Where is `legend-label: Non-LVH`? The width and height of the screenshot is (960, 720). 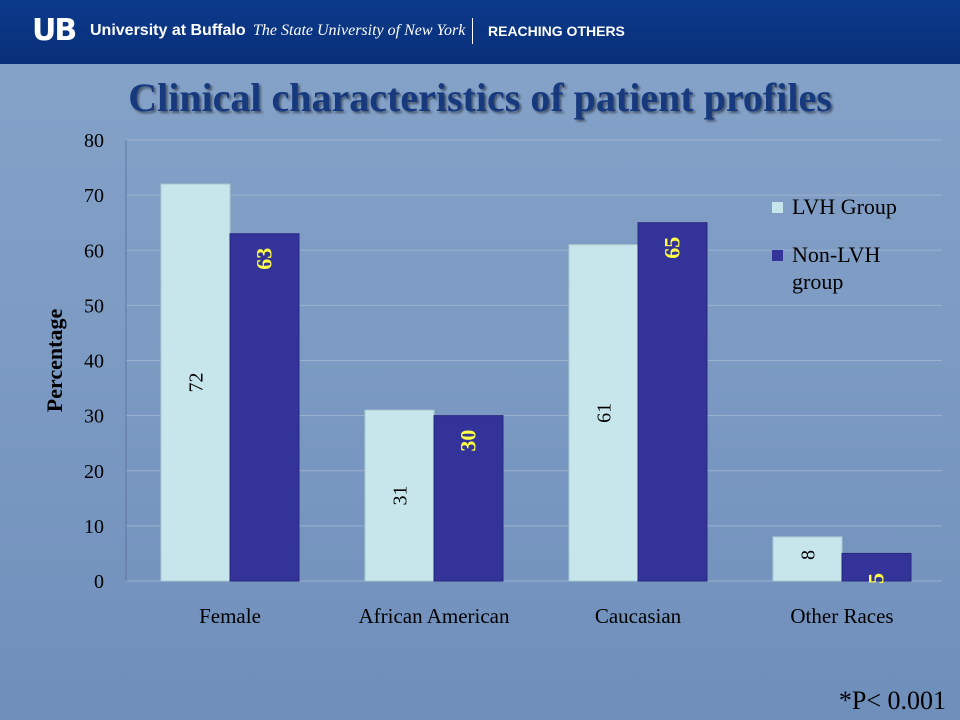 legend-label: Non-LVH is located at coordinates (836, 254).